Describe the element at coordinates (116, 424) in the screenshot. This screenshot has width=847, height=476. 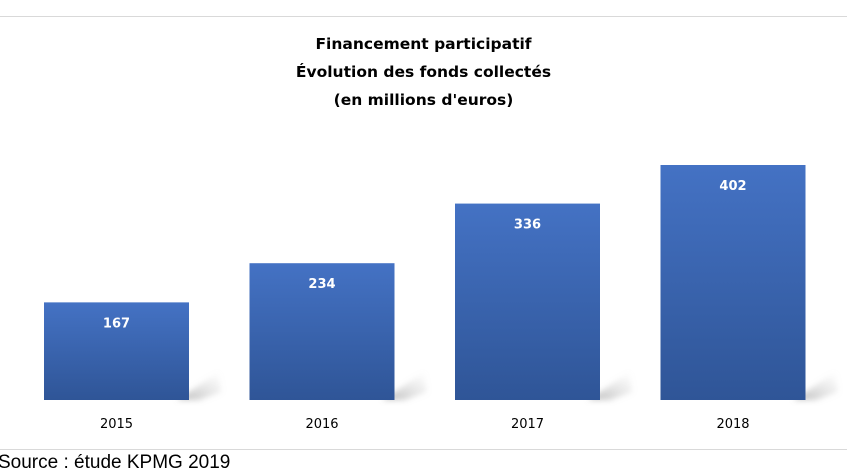
I see `x-tick-label-2015: 2015` at that location.